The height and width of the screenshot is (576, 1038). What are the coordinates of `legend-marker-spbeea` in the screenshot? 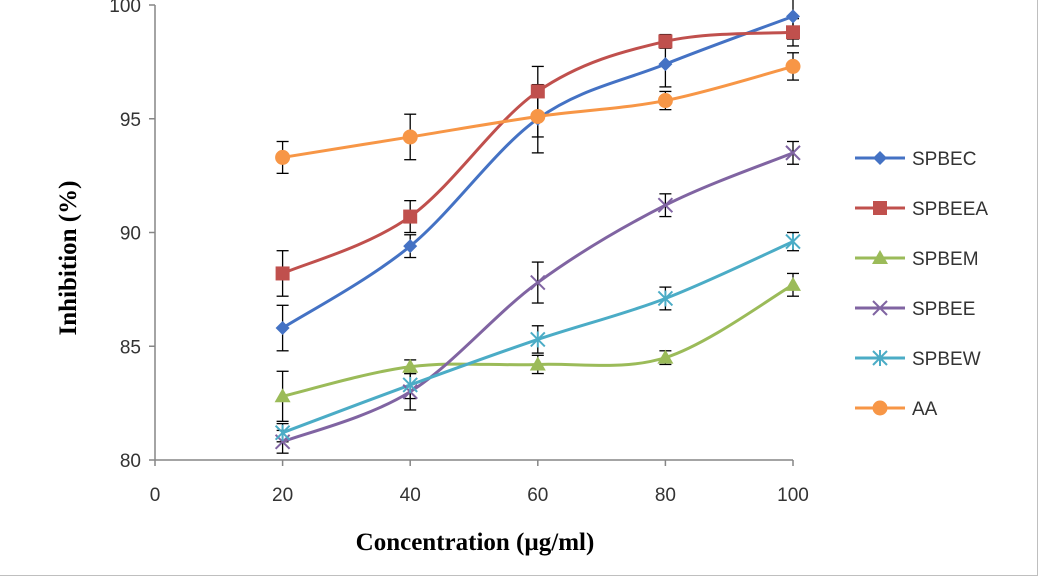 It's located at (880, 208).